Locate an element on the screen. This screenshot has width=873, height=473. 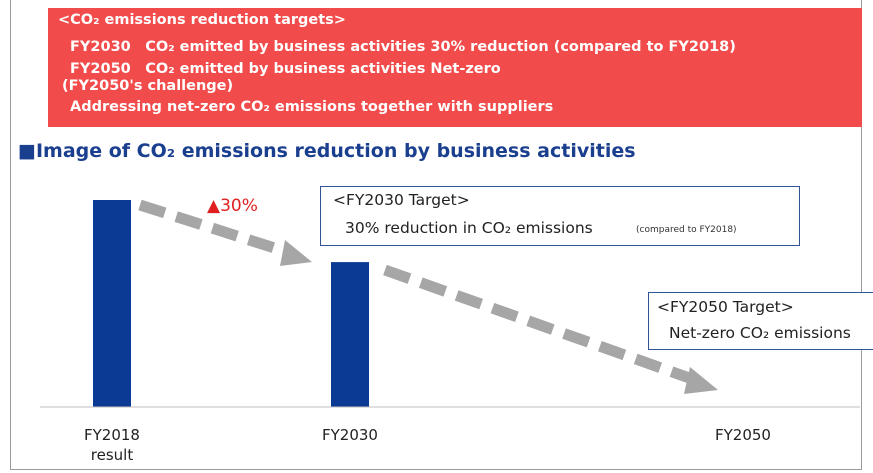
target-text: 30% reduction in CO₂ emissions is located at coordinates (469, 228).